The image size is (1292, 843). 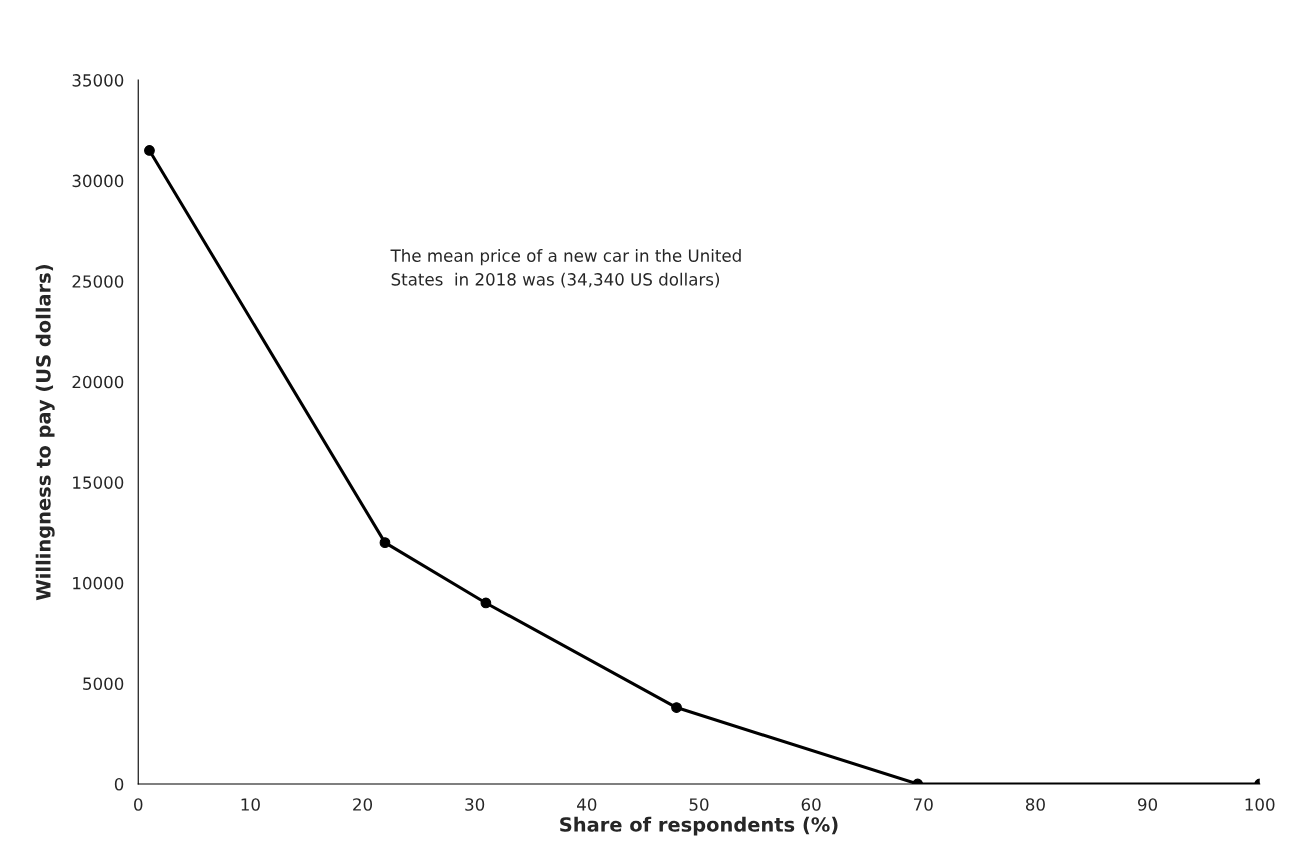 What do you see at coordinates (811, 804) in the screenshot?
I see `x-tick-label: 60` at bounding box center [811, 804].